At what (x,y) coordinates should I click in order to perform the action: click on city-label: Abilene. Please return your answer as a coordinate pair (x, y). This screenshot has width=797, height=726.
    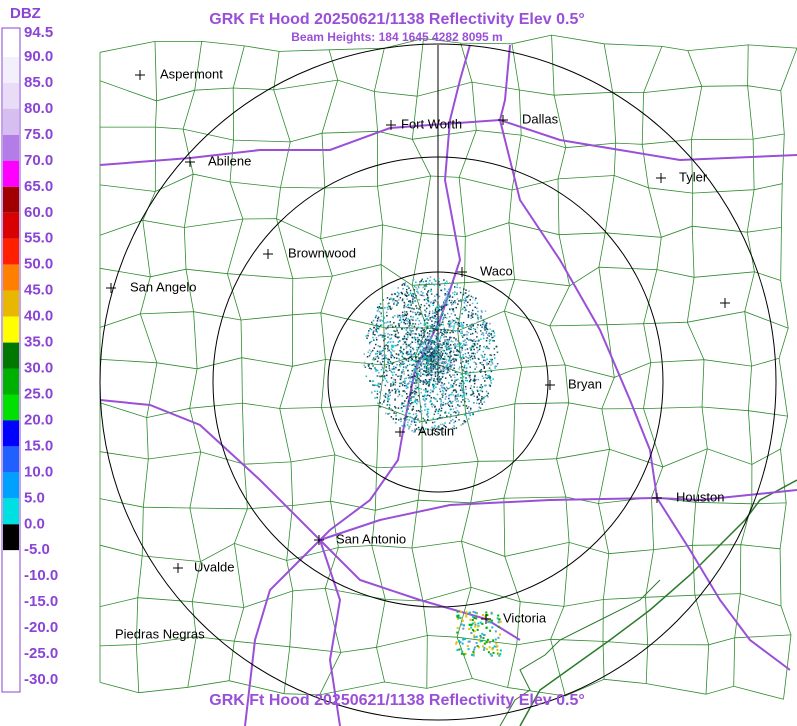
    Looking at the image, I should click on (229, 160).